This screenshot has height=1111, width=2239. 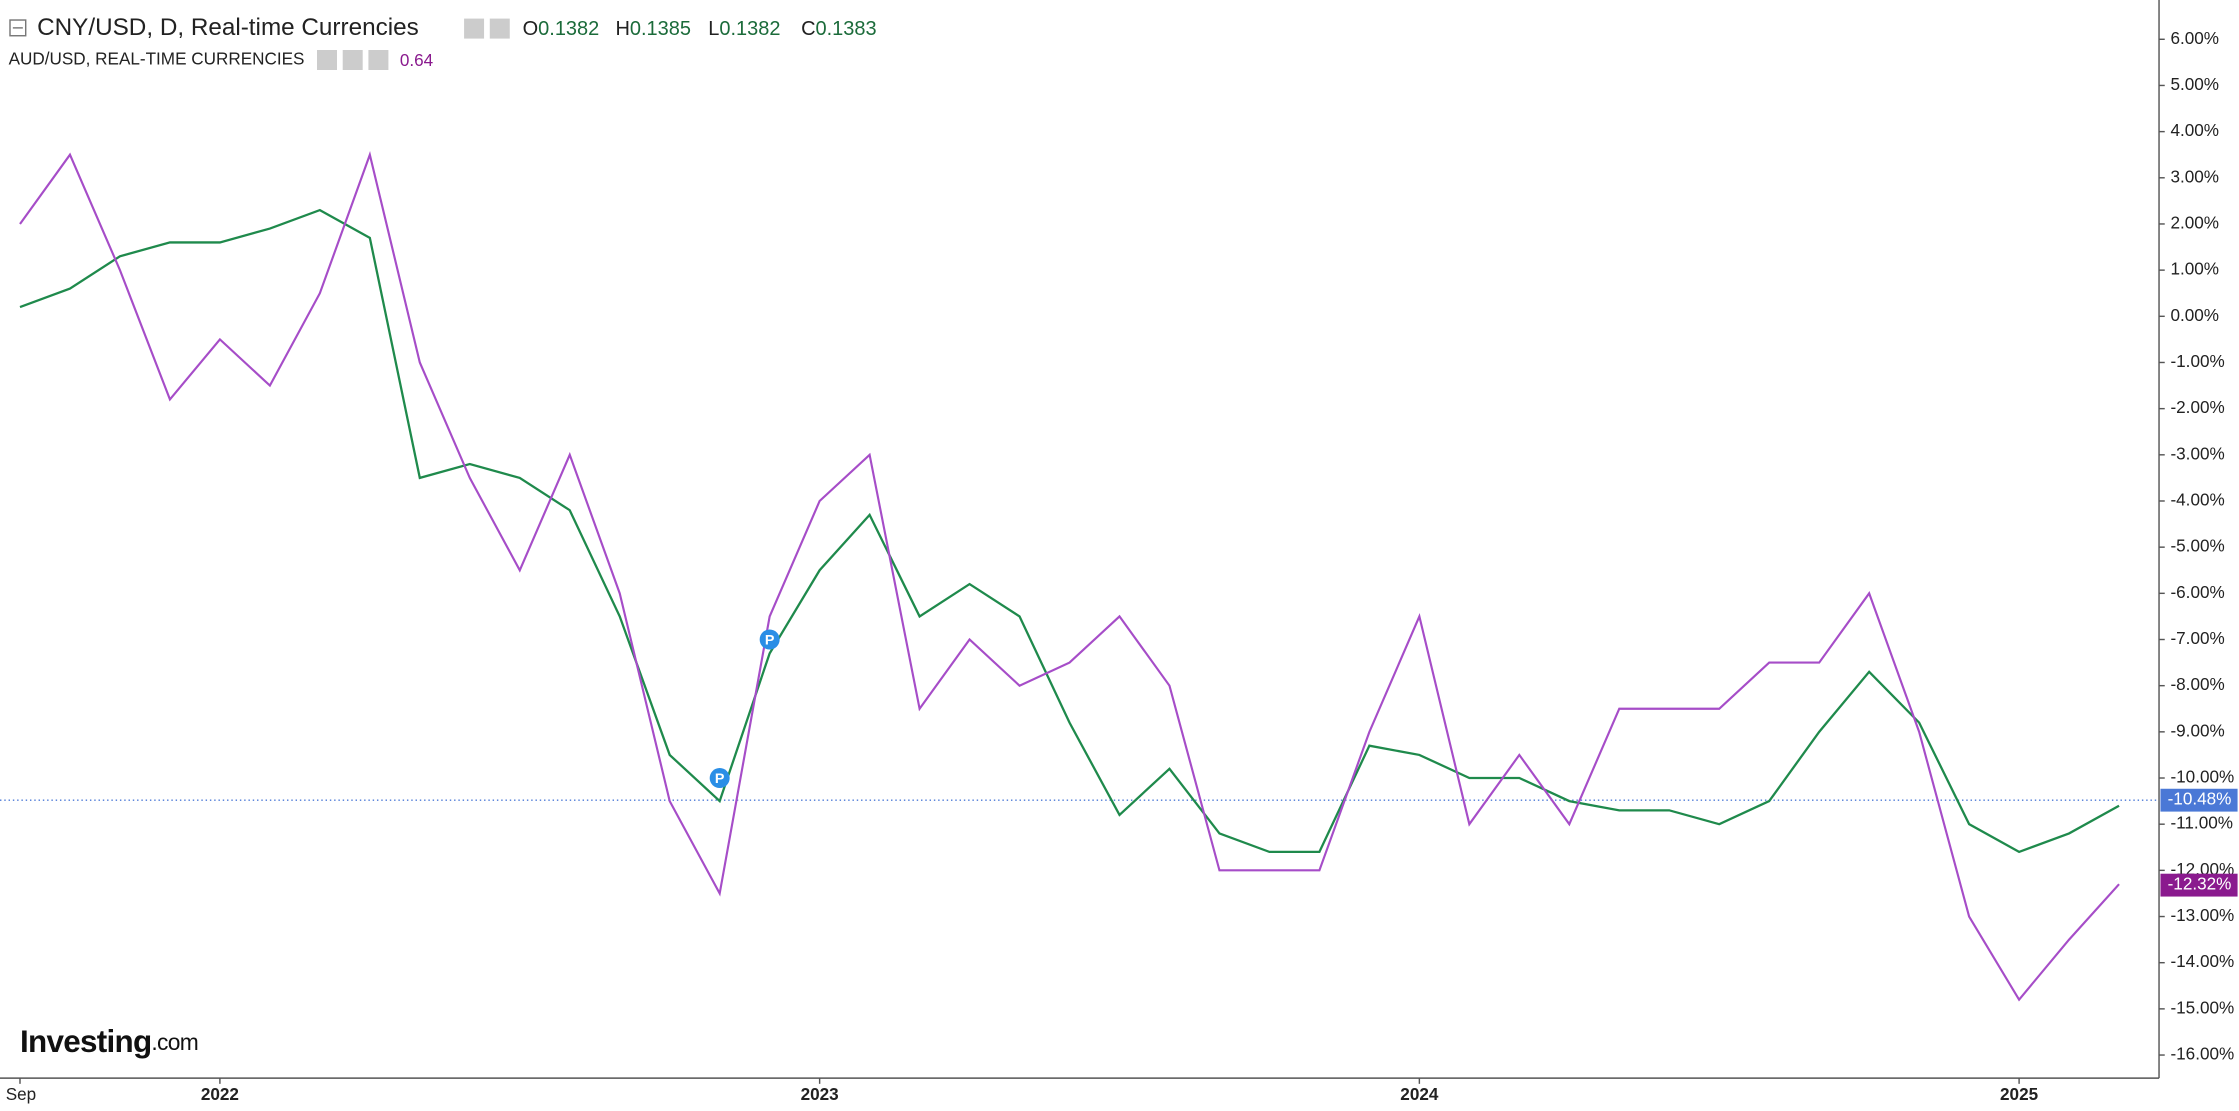 What do you see at coordinates (2194, 269) in the screenshot?
I see `y-tick-label: 1.00%` at bounding box center [2194, 269].